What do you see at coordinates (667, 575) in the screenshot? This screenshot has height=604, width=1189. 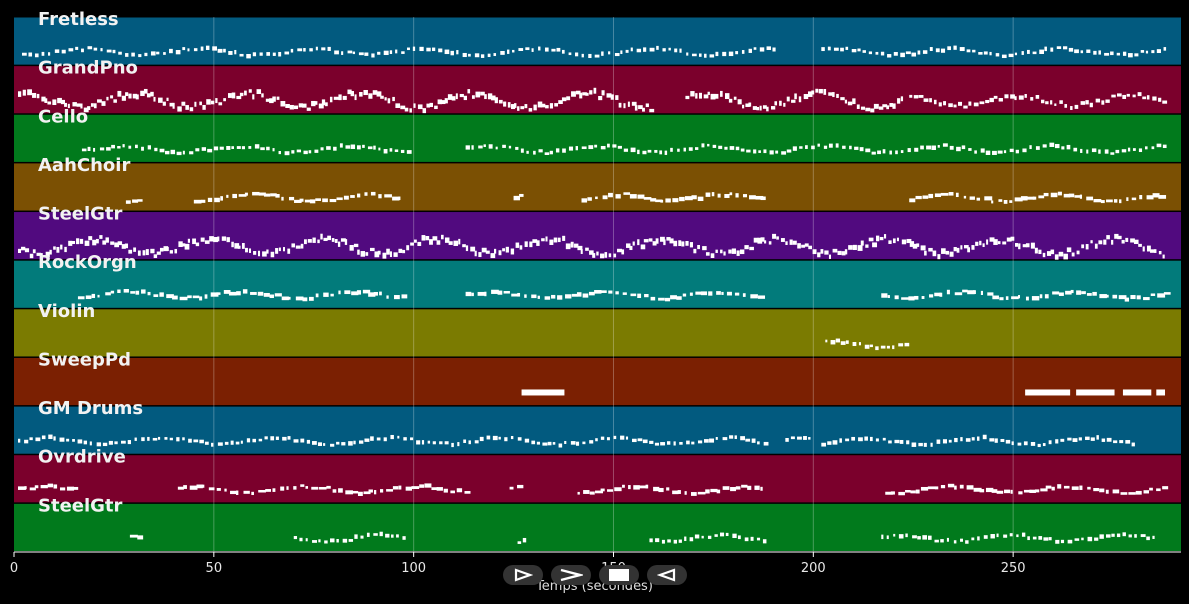 I see `back-button` at bounding box center [667, 575].